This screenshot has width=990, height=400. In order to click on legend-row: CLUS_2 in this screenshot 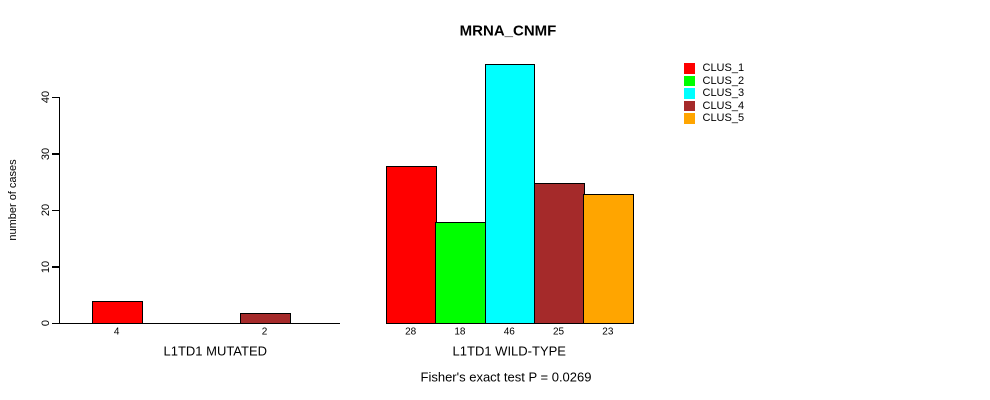, I will do `click(714, 81)`.